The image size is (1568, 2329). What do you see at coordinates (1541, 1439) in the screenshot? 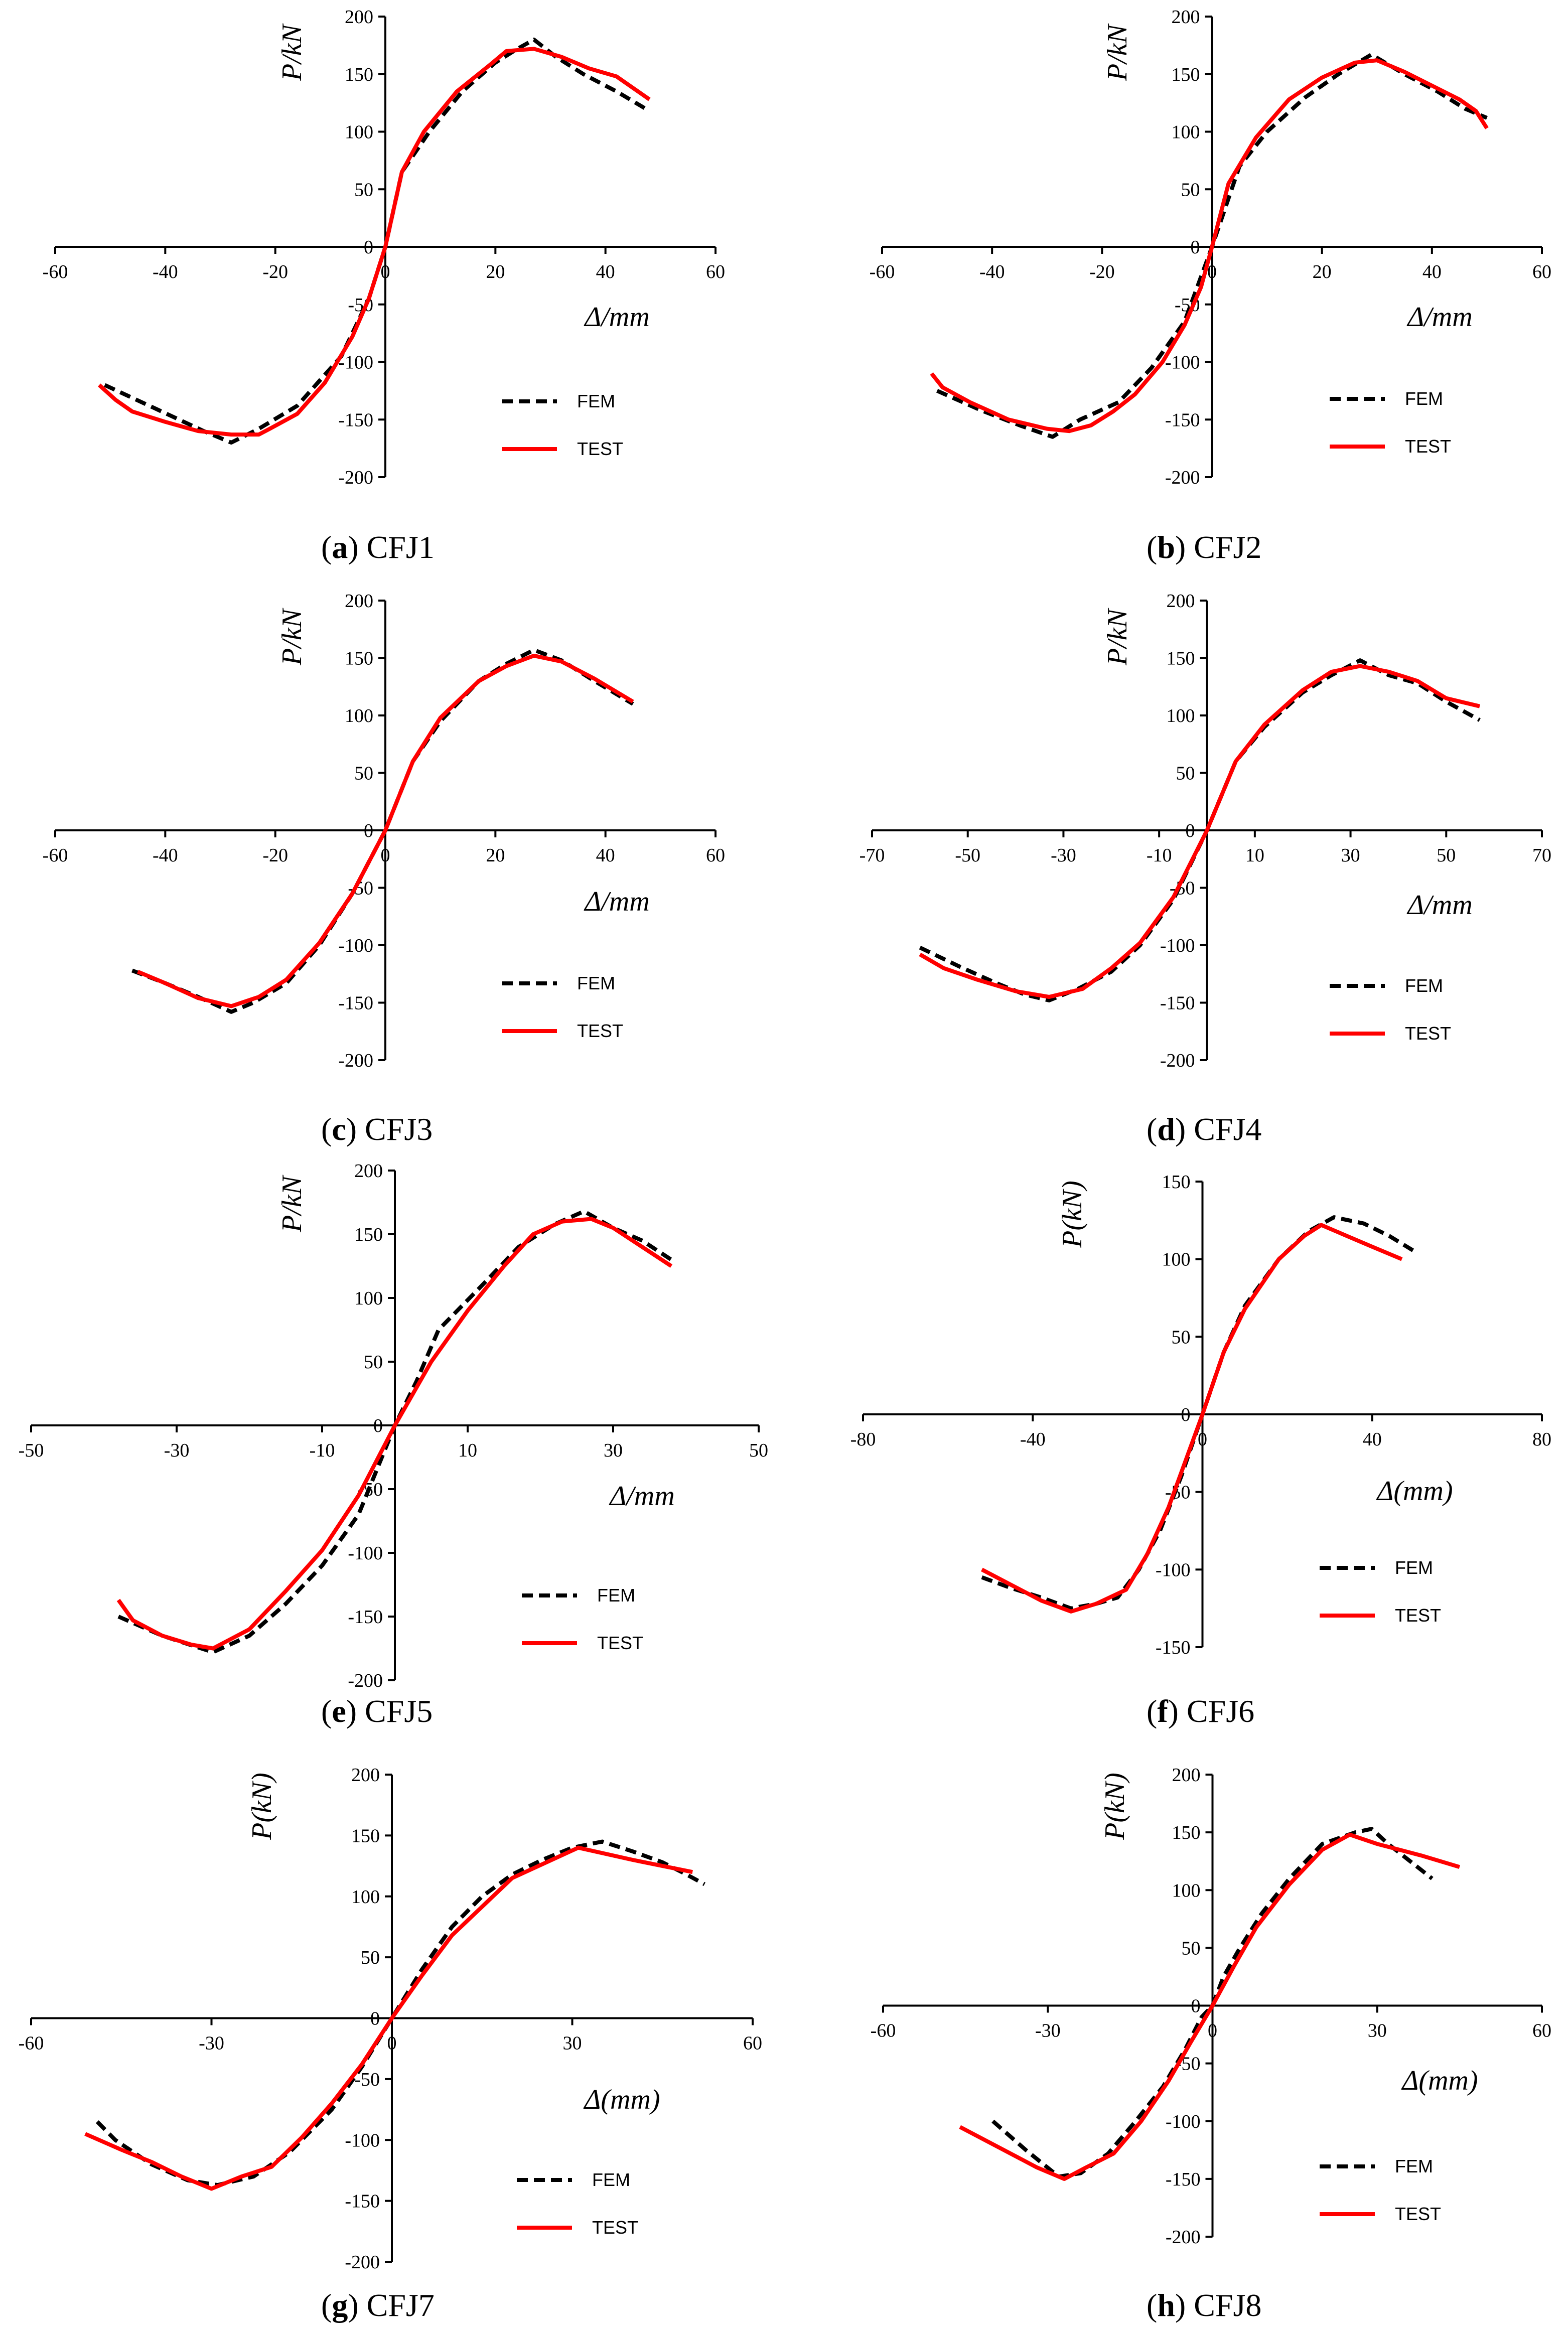
I see `x-tick-label: 80` at bounding box center [1541, 1439].